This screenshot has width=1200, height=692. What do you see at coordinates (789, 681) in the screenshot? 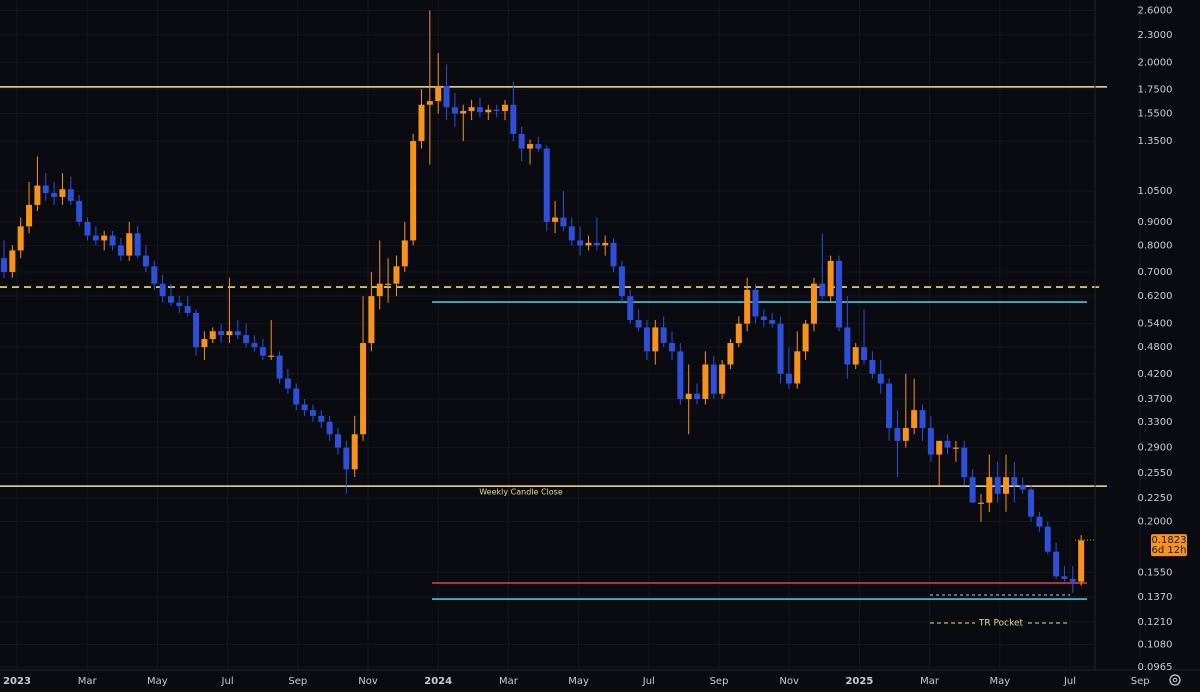
I see `x-tick-label: Nov` at bounding box center [789, 681].